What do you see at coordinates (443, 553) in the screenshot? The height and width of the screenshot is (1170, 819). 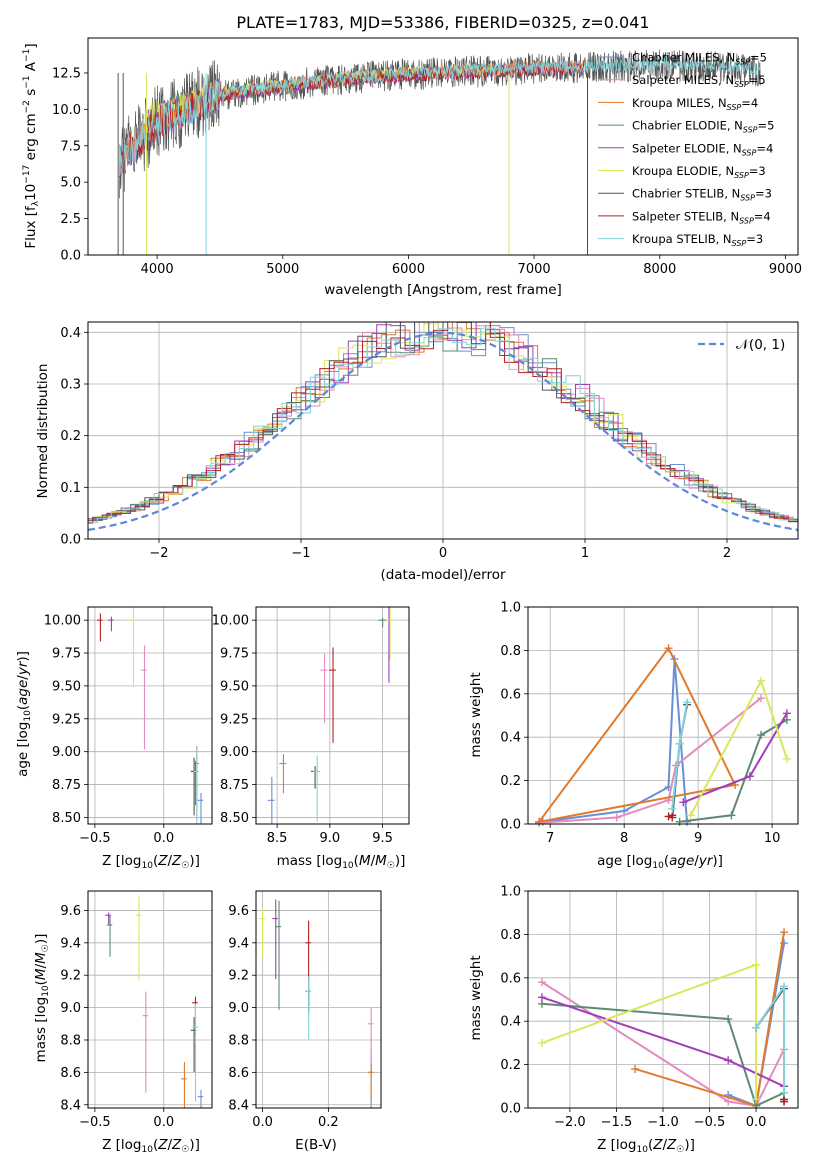 I see `x-tick-label: 0` at bounding box center [443, 553].